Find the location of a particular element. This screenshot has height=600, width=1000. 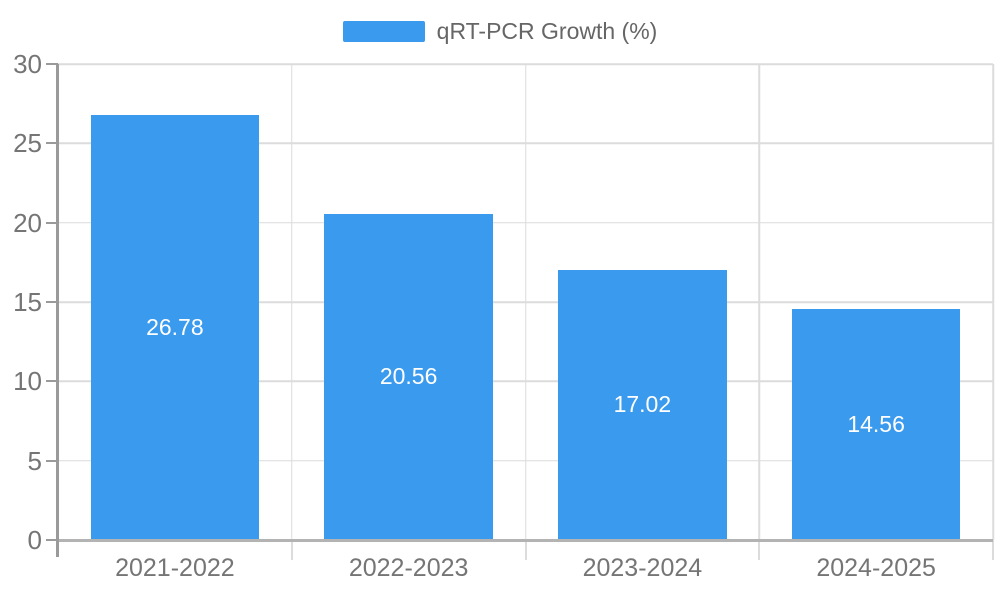

bar-2024-2025: 14.56 is located at coordinates (876, 424).